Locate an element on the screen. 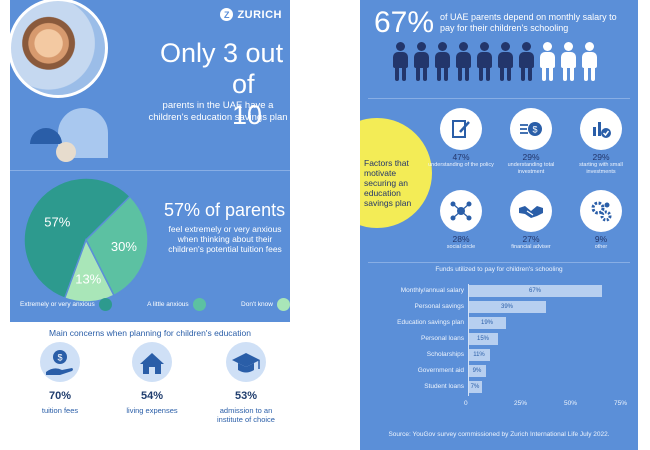  people-pictogram is located at coordinates (495, 62).